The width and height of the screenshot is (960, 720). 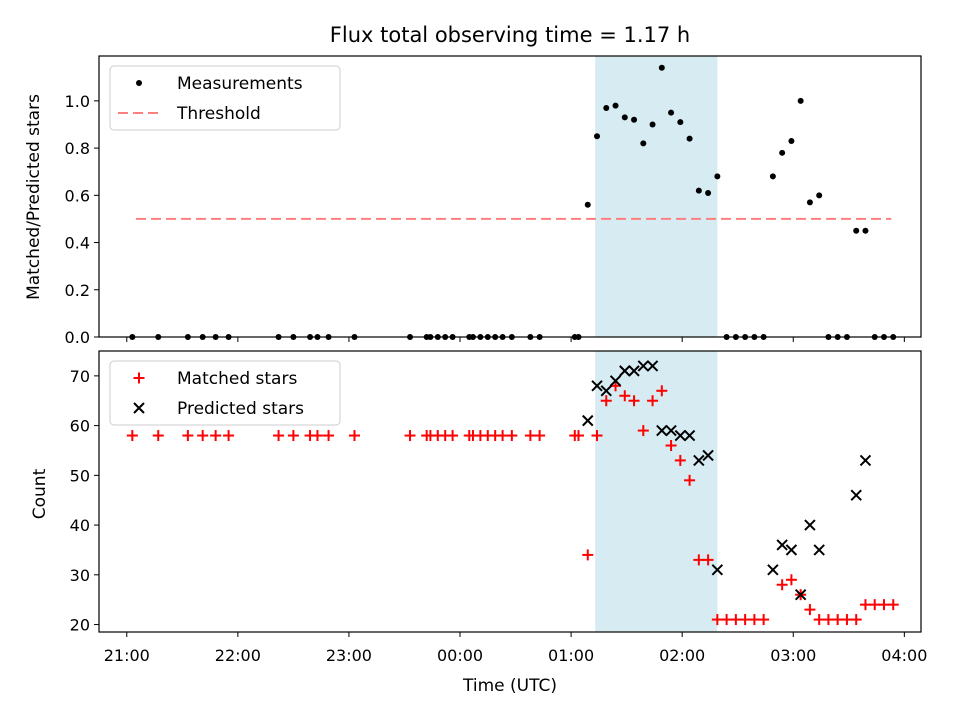 I want to click on y-tick-label: 1.0, so click(x=77, y=101).